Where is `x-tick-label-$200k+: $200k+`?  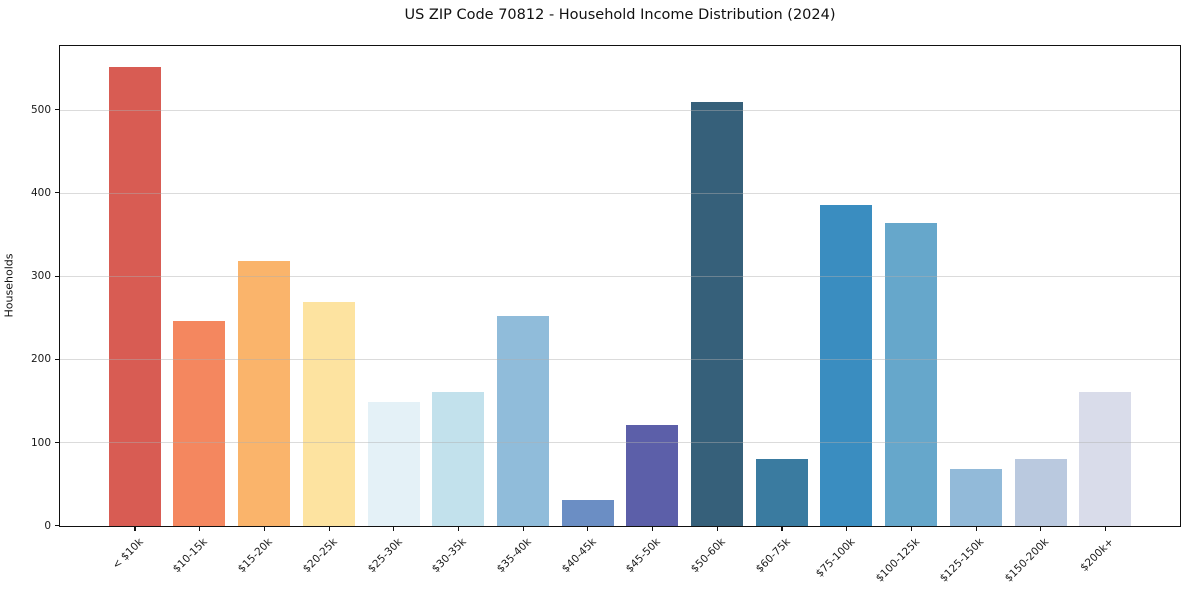 x-tick-label-$200k+: $200k+ is located at coordinates (1097, 555).